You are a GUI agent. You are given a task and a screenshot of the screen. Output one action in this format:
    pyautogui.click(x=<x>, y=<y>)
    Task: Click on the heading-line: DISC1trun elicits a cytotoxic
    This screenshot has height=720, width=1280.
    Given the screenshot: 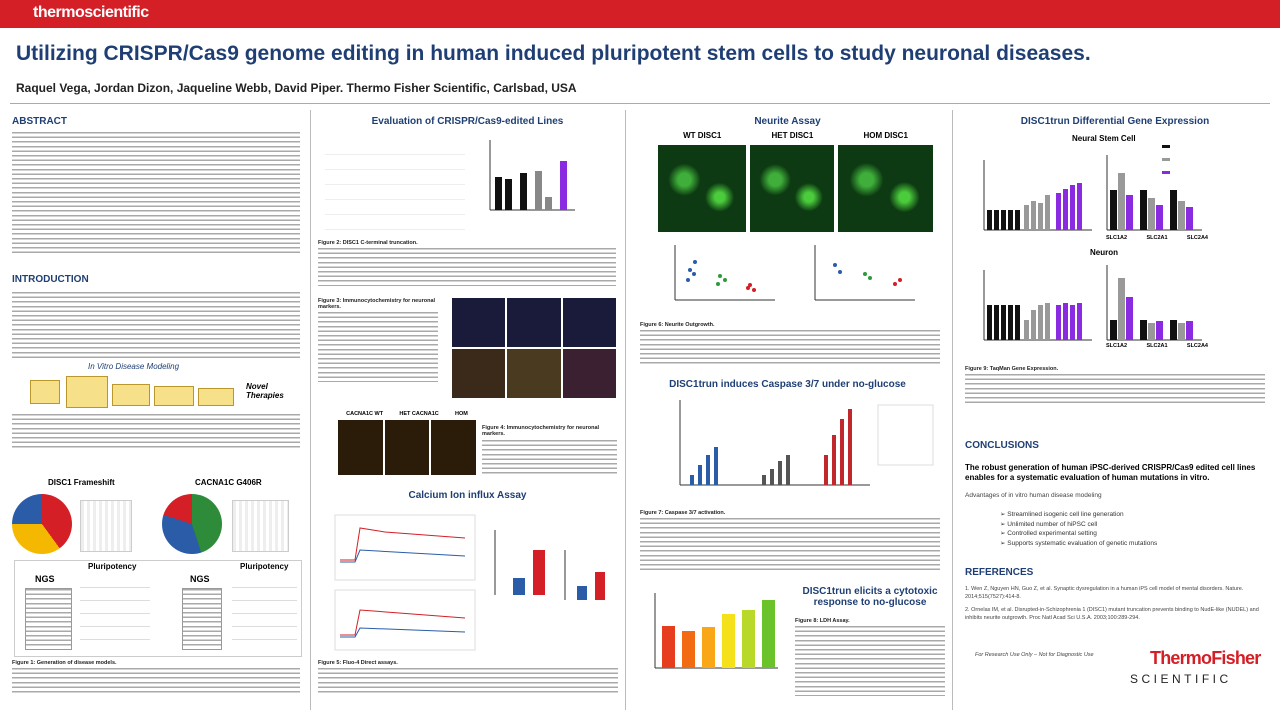 What is the action you would take?
    pyautogui.click(x=870, y=591)
    